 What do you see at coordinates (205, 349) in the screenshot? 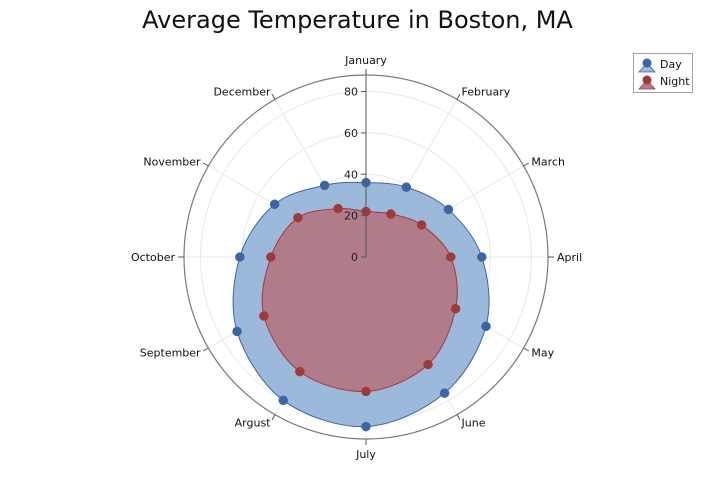
I see `category-tick-september` at bounding box center [205, 349].